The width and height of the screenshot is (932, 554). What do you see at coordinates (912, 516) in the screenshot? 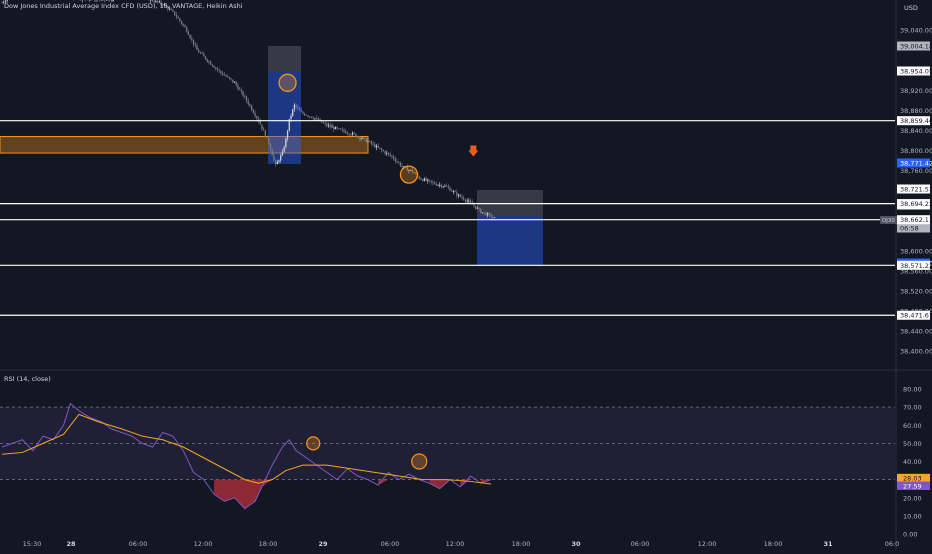
I see `rsi-tick-label: 10.00` at bounding box center [912, 516].